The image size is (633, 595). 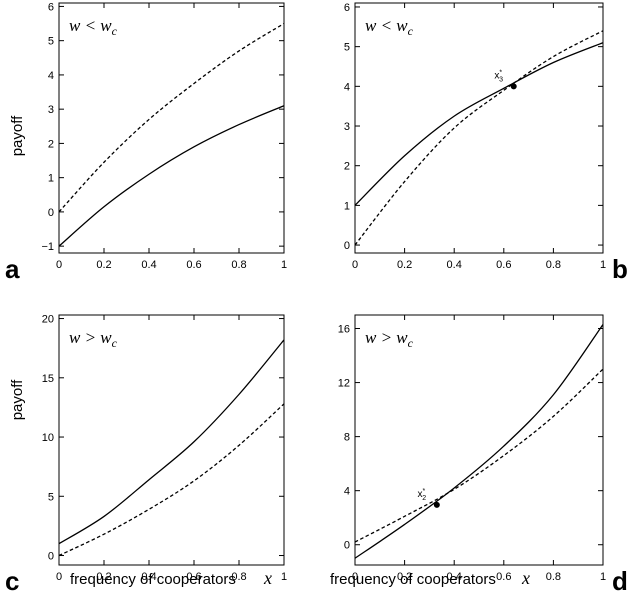 I want to click on panel-letter-c: c, so click(x=12, y=580).